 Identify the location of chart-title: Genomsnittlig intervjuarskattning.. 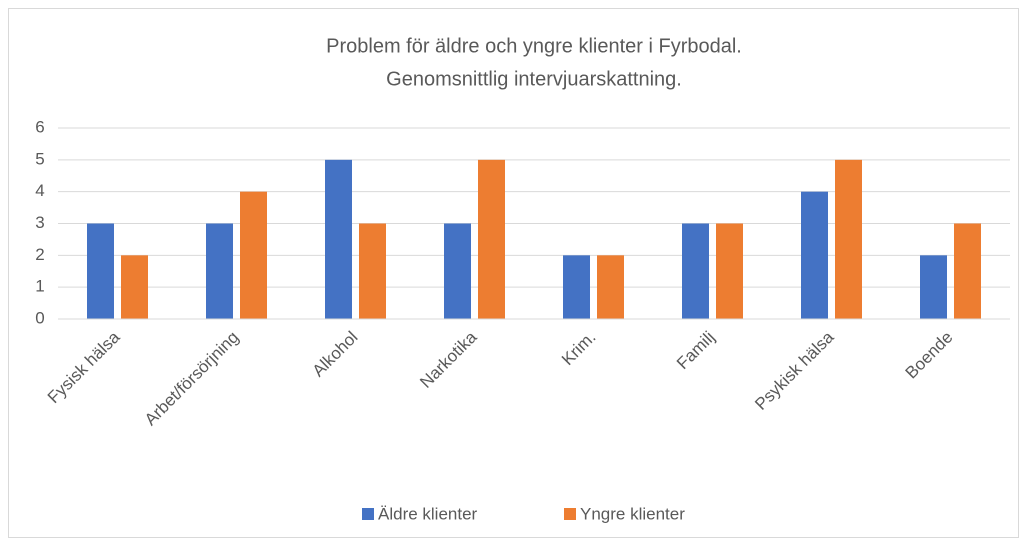
(534, 79).